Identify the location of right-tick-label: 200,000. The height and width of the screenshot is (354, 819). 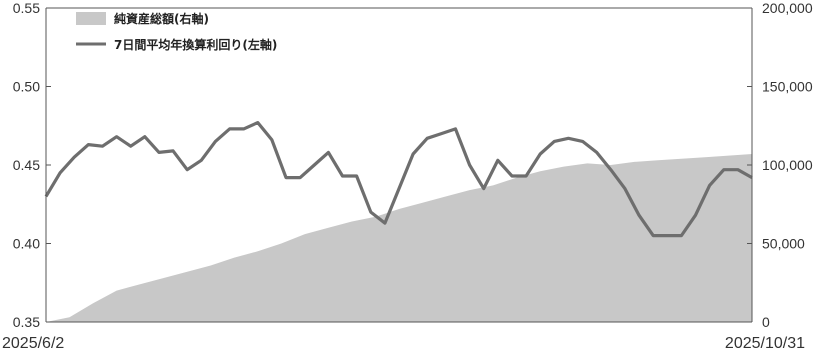
(787, 8).